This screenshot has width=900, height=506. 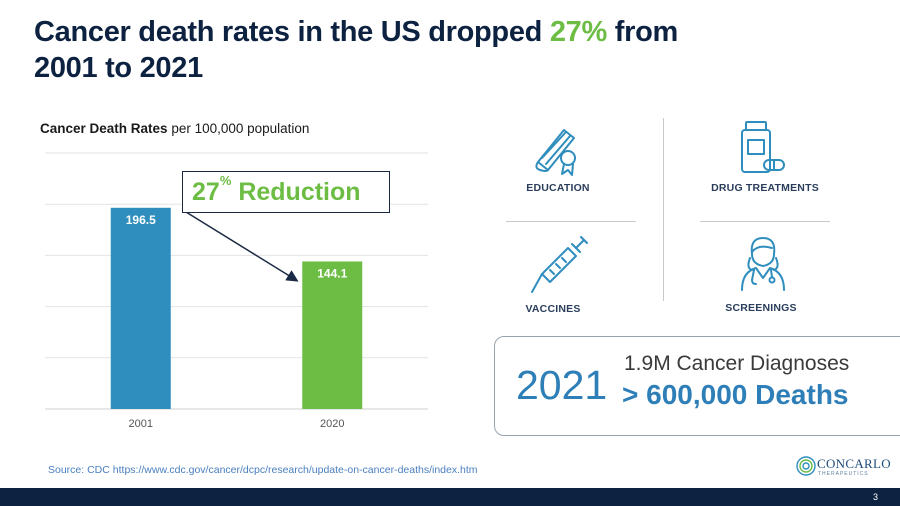 What do you see at coordinates (763, 264) in the screenshot?
I see `doctor-icon` at bounding box center [763, 264].